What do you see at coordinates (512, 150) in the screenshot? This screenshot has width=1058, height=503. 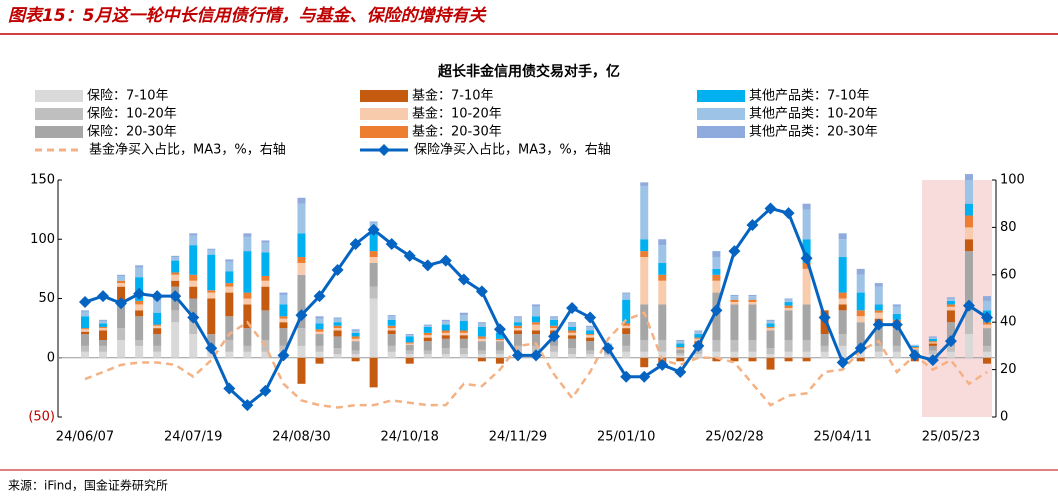 I see `legend-label: 保险净买入占比，MA3，%，右轴` at bounding box center [512, 150].